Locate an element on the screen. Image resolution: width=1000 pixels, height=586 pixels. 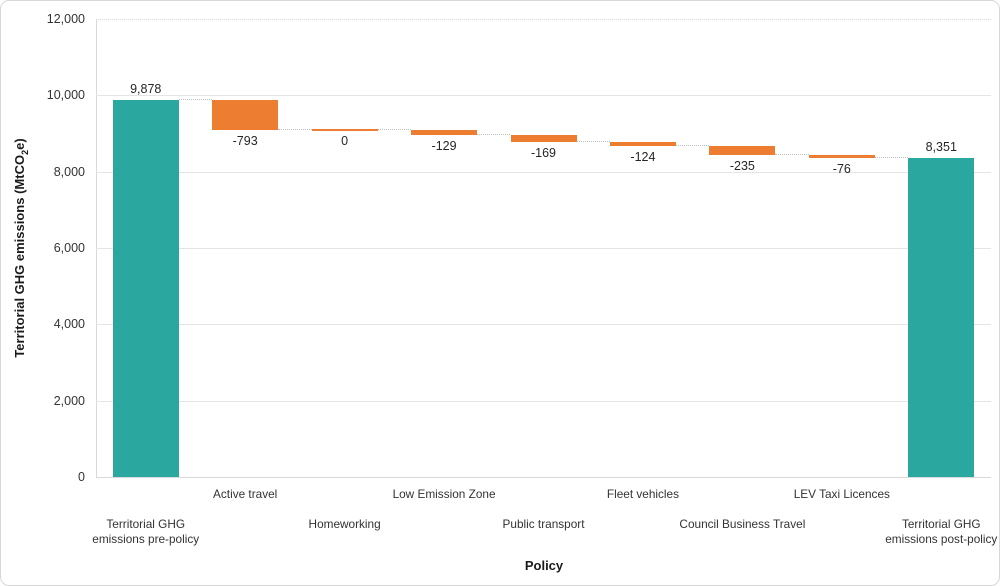
y-tick-label: 8,000 is located at coordinates (69, 171).